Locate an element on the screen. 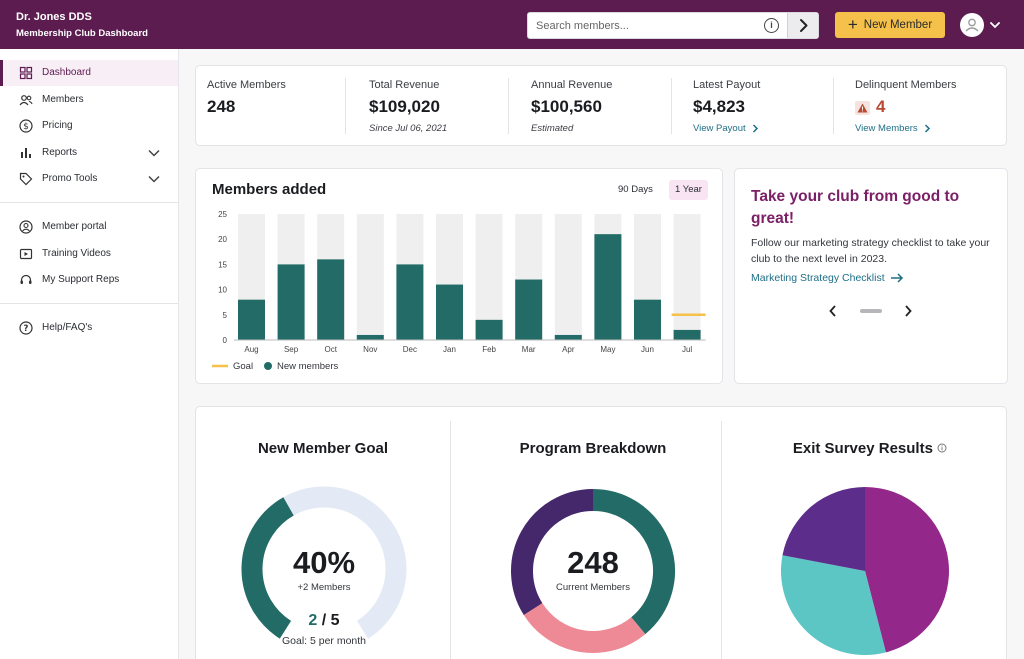 This screenshot has height=659, width=1024. sidebar-item-dashboard: Dashboard is located at coordinates (89, 73).